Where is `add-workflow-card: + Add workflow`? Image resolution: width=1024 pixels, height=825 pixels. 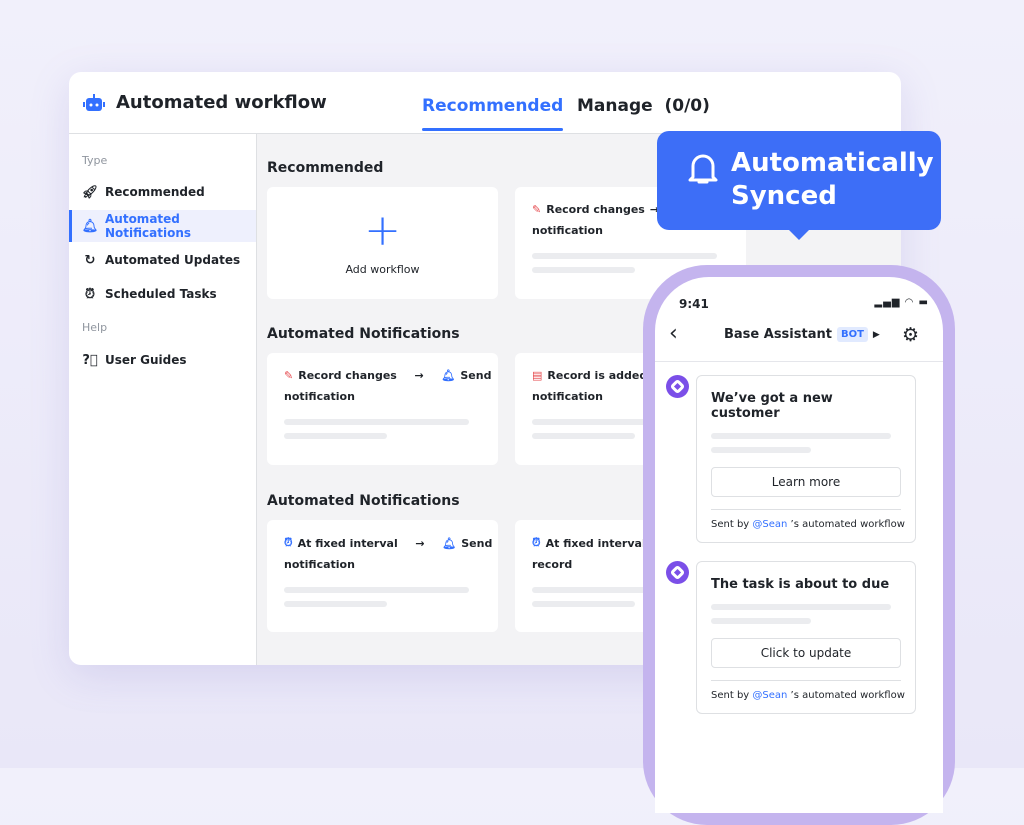
add-workflow-card: + Add workflow is located at coordinates (382, 243).